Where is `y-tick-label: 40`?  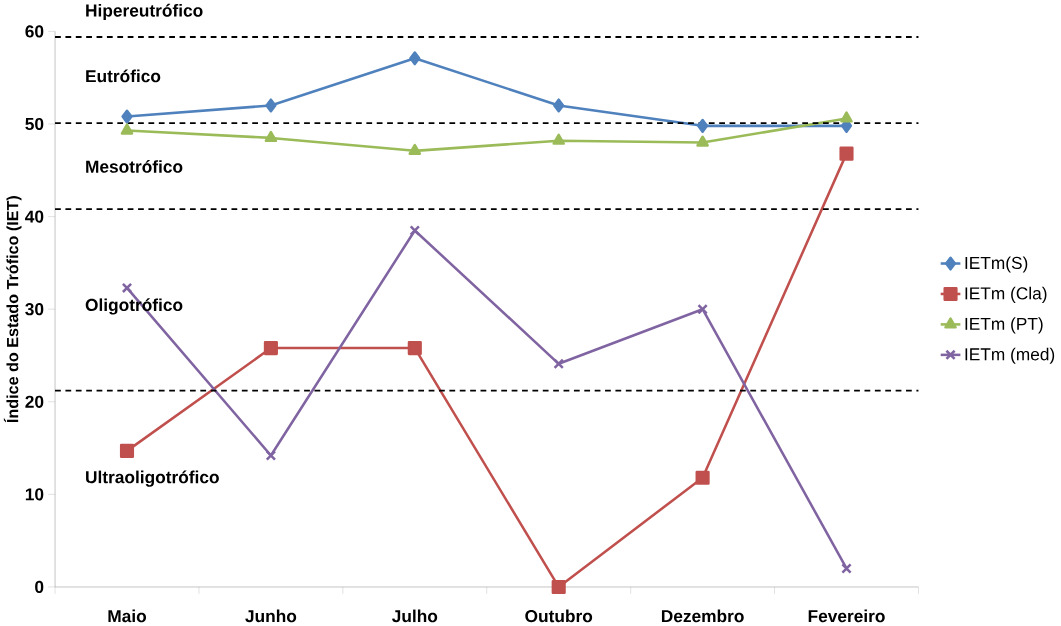
y-tick-label: 40 is located at coordinates (34, 216).